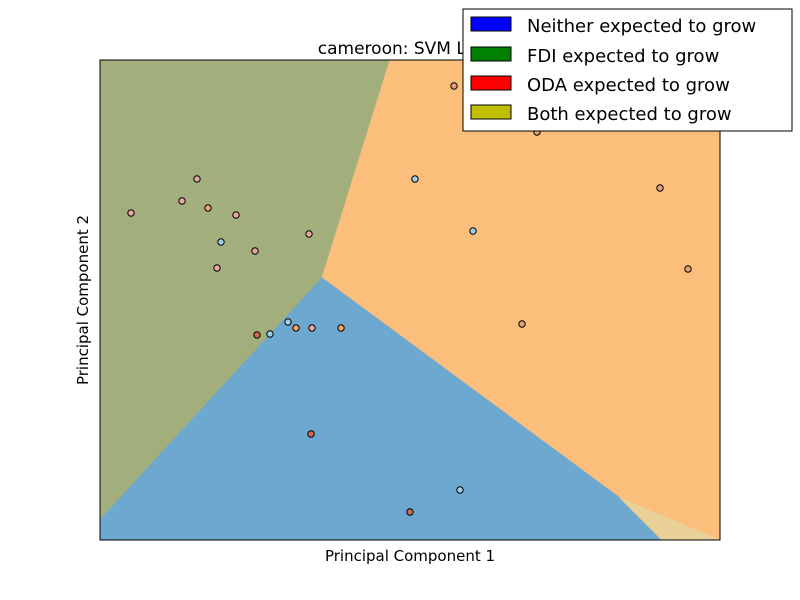 The image size is (800, 600). I want to click on legend-box, so click(627, 70).